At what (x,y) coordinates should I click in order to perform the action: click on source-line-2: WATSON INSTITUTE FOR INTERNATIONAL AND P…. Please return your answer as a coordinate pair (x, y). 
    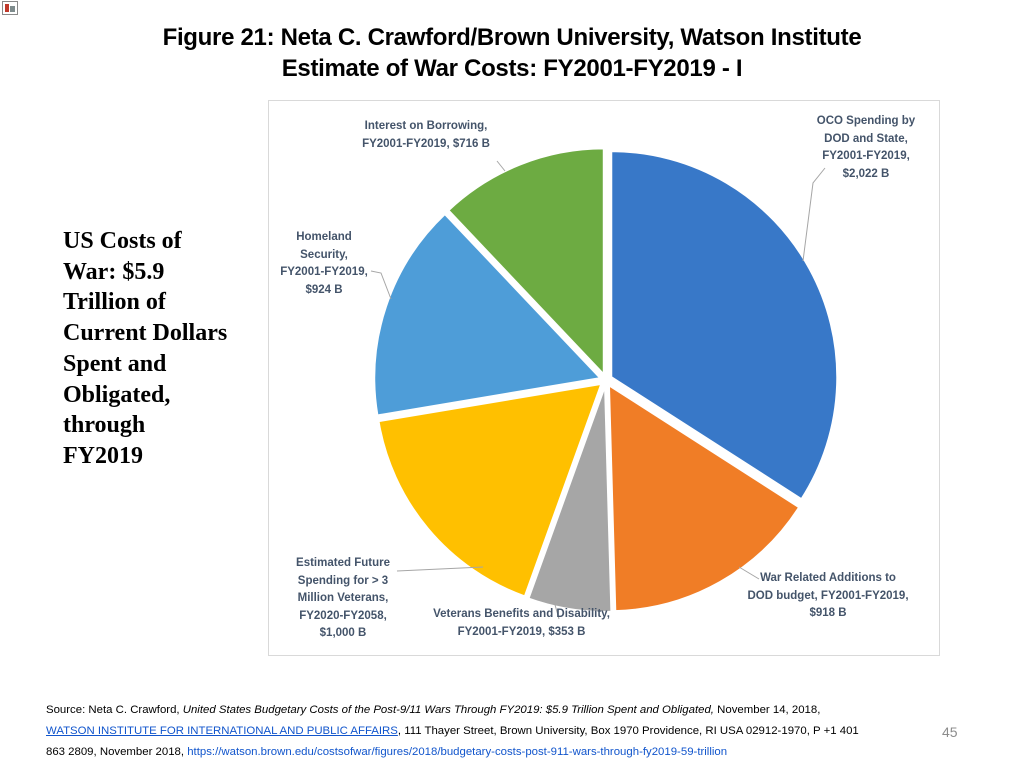
    Looking at the image, I should click on (506, 731).